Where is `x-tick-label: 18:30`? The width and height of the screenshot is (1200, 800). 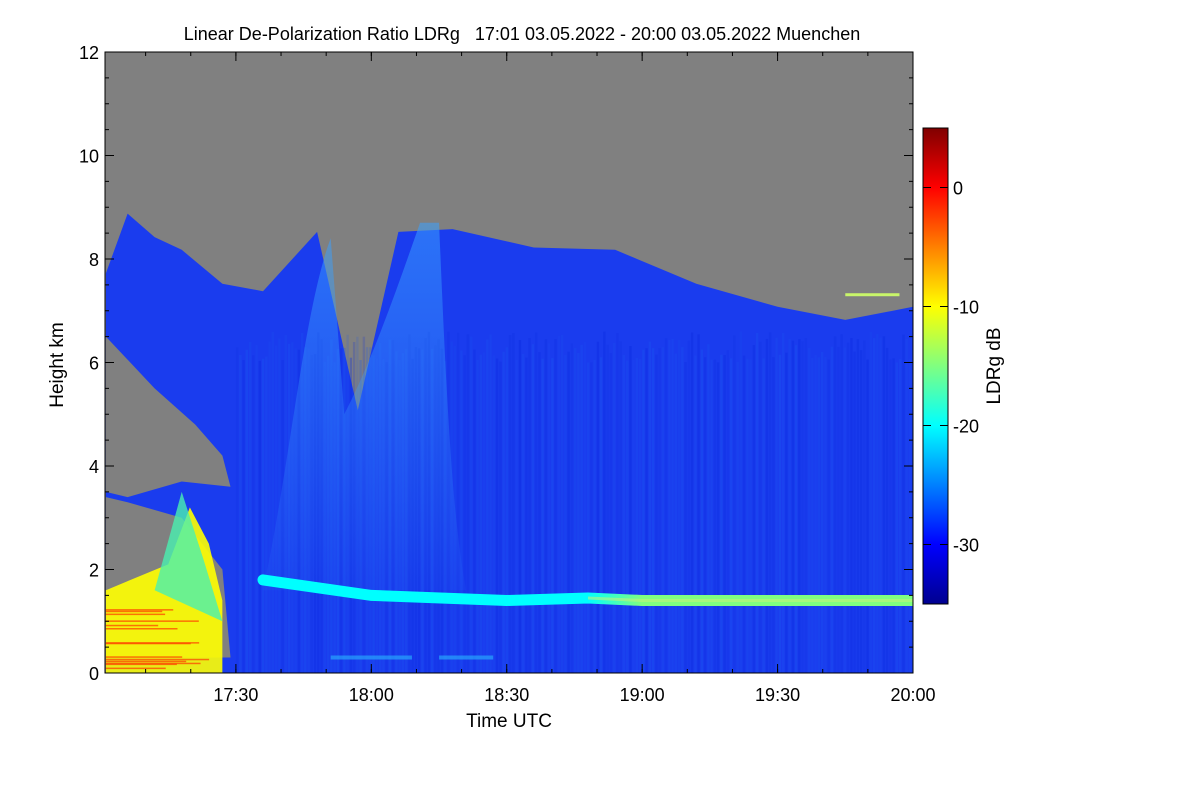 x-tick-label: 18:30 is located at coordinates (506, 695).